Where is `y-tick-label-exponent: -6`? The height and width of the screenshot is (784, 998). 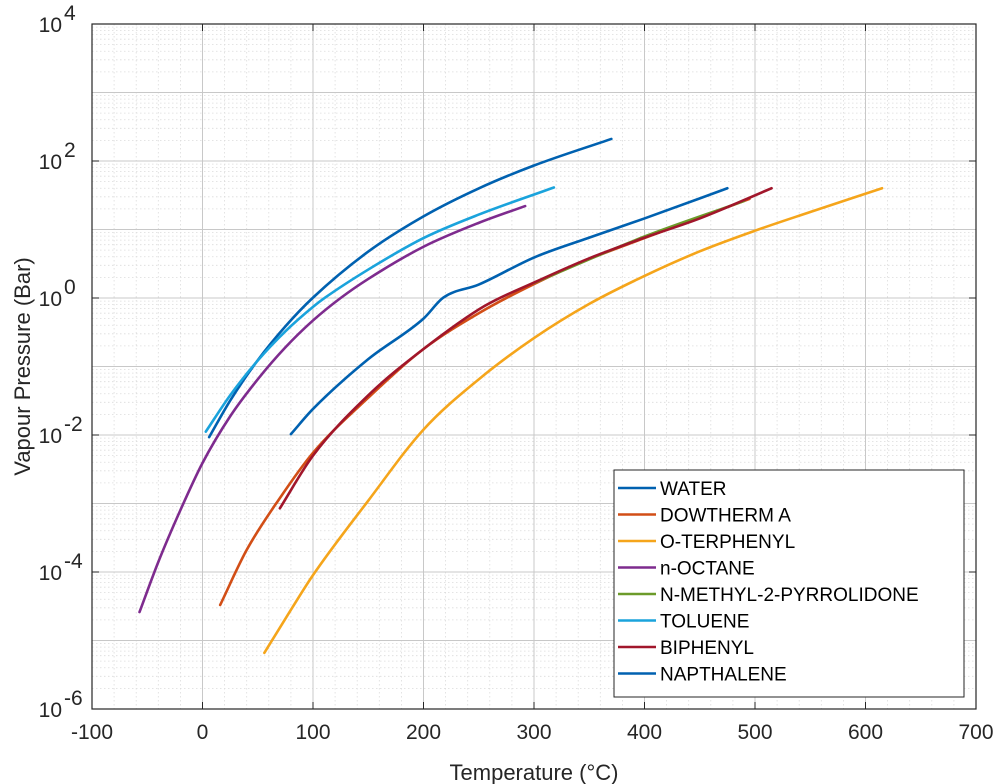 y-tick-label-exponent: -6 is located at coordinates (73, 698).